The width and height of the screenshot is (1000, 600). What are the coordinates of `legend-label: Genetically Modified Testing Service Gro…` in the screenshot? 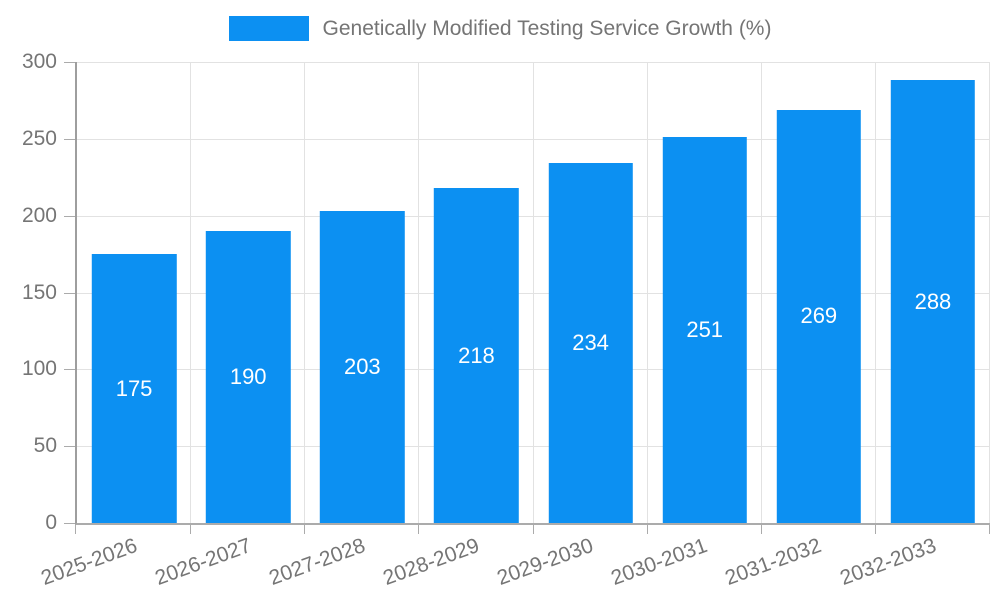 It's located at (547, 28).